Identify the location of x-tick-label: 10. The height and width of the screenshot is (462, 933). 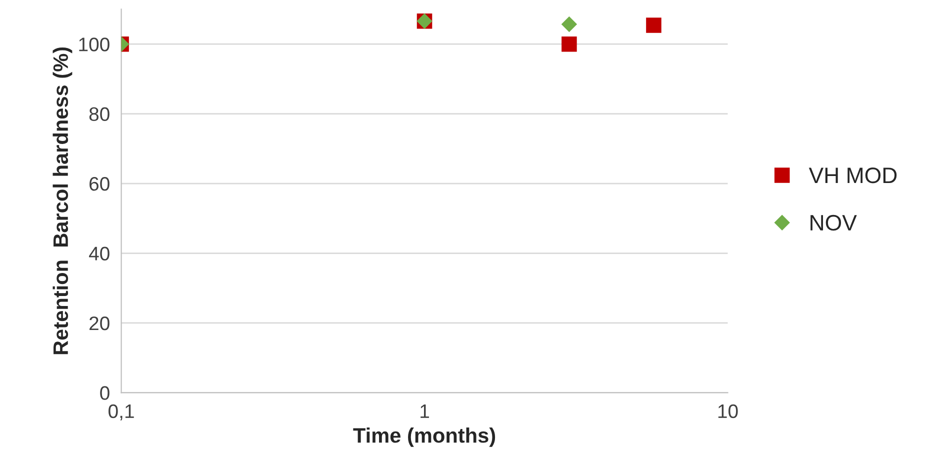
(728, 411).